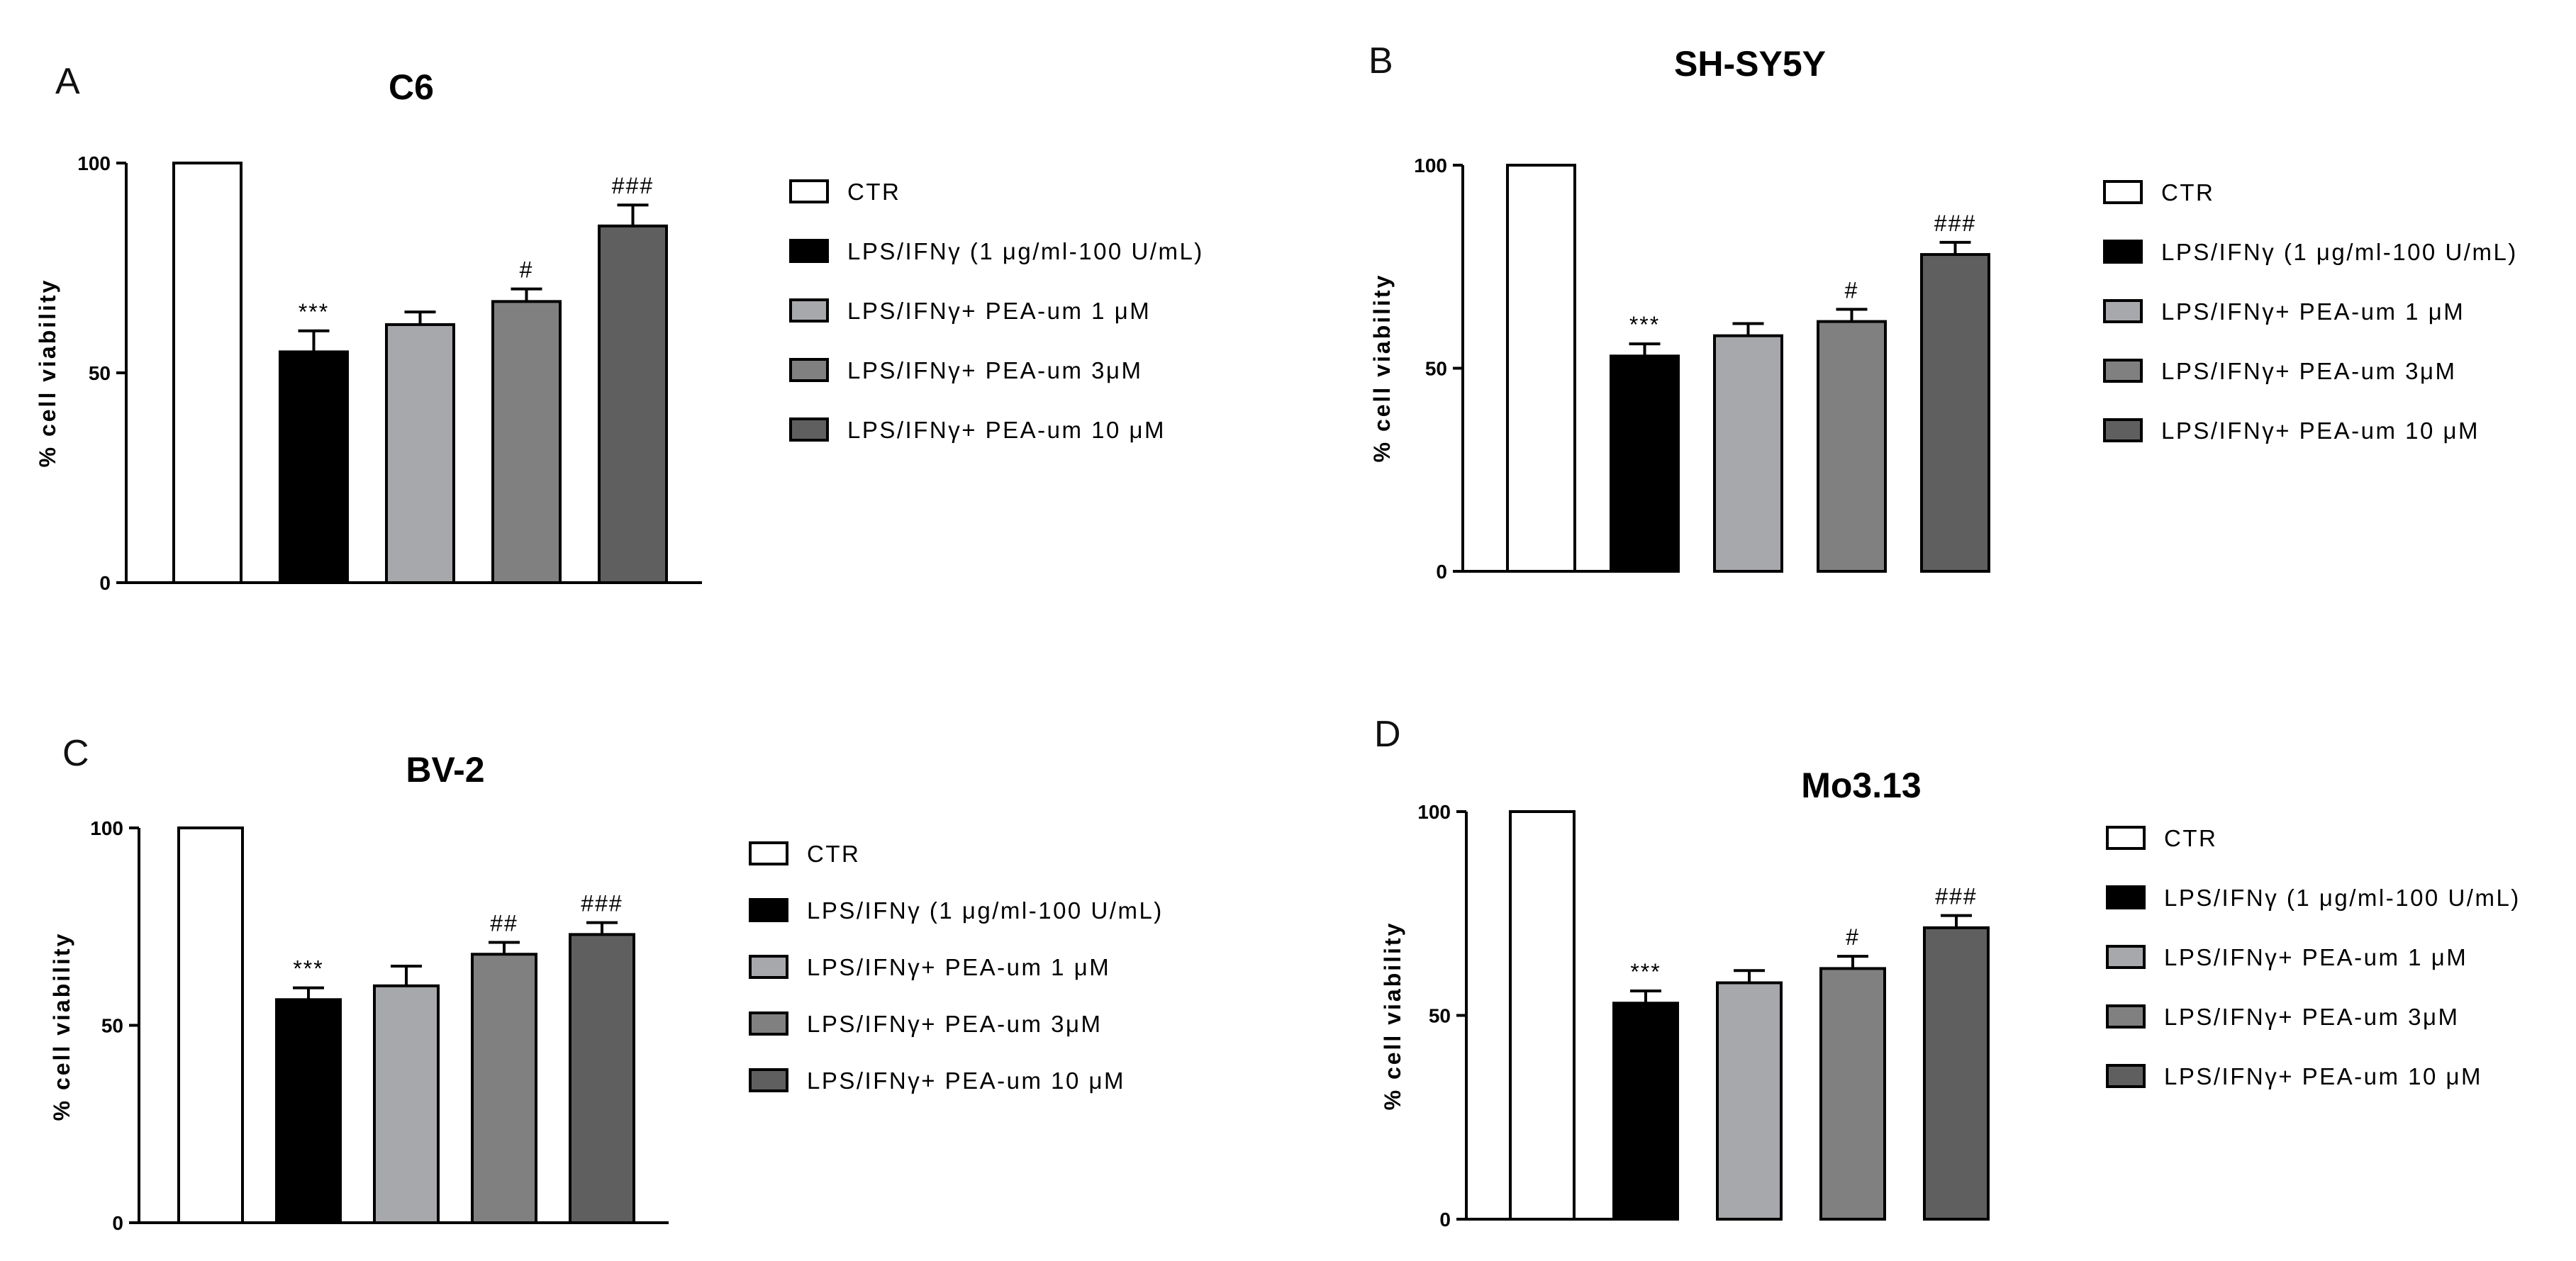 This screenshot has width=2576, height=1261. Describe the element at coordinates (1430, 165) in the screenshot. I see `panel-b-y-tick-label: 100` at that location.